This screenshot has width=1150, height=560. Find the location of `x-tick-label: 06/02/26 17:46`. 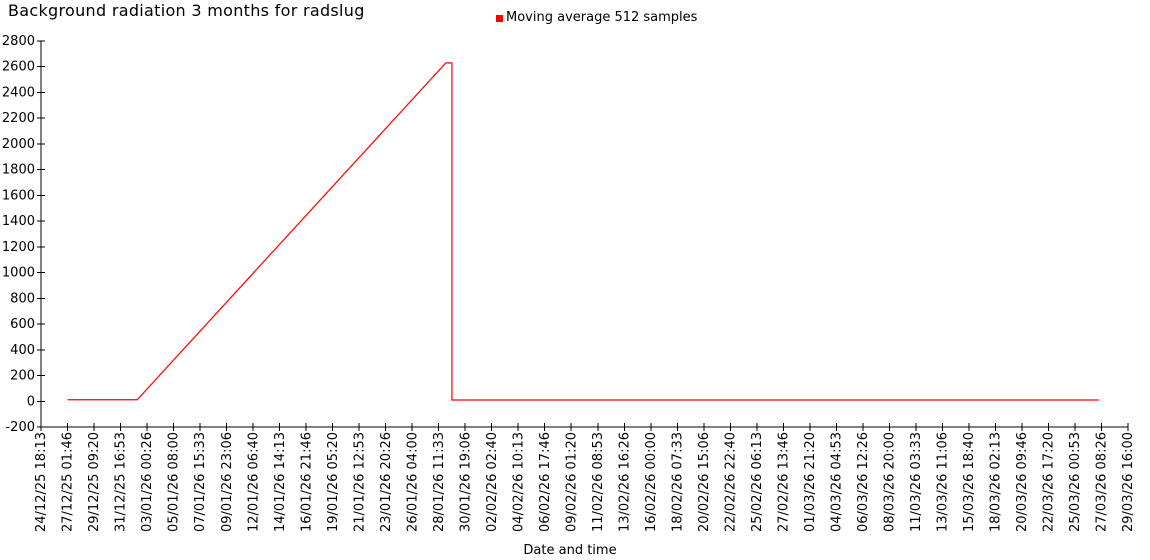

x-tick-label: 06/02/26 17:46 is located at coordinates (545, 482).